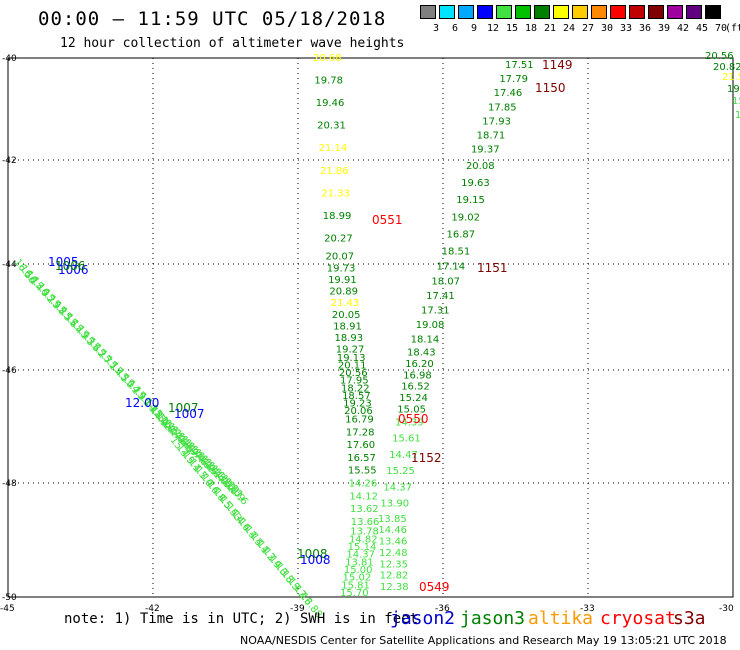 This screenshot has height=650, width=740. What do you see at coordinates (152, 609) in the screenshot?
I see `longitude-label: -42` at bounding box center [152, 609].